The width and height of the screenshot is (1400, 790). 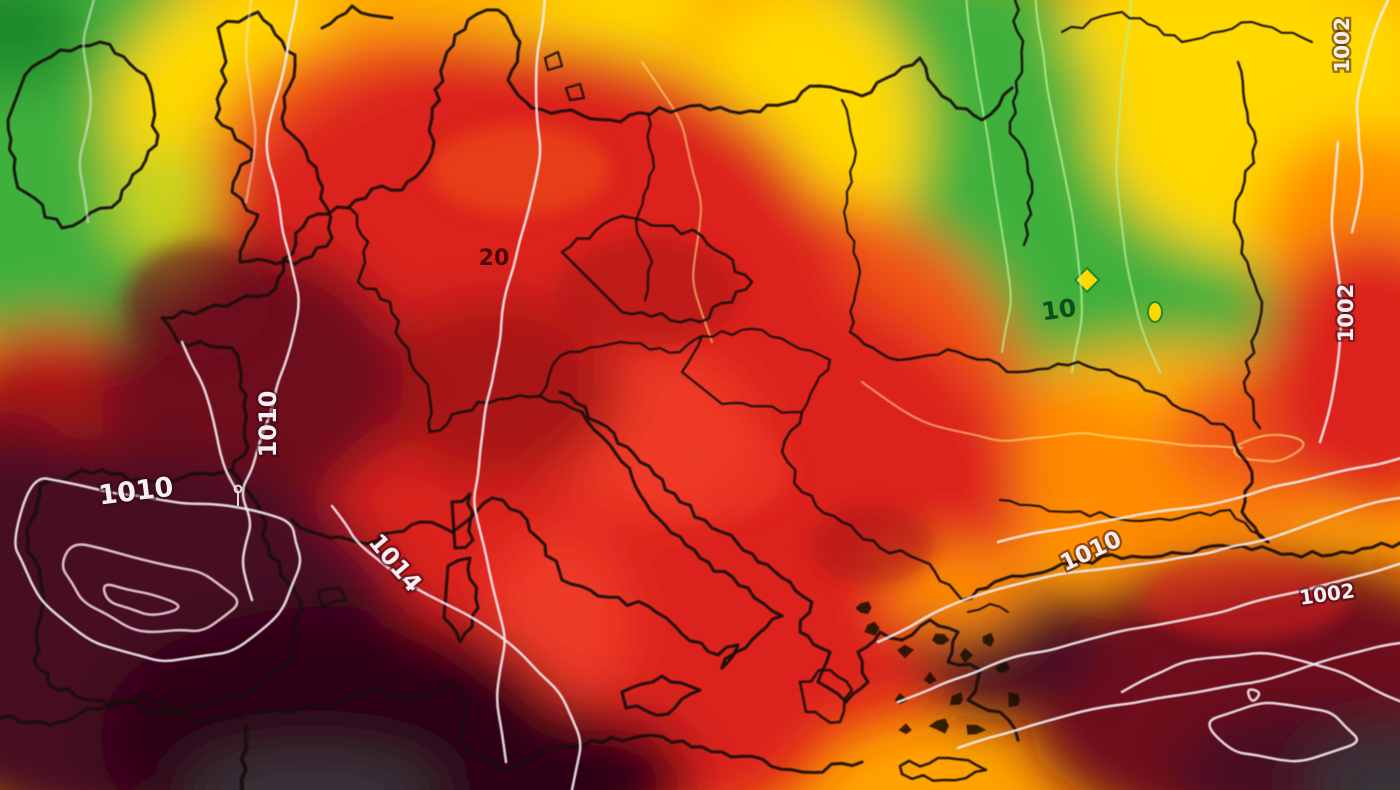 I want to click on map-label-temp-warm: 20, so click(x=494, y=258).